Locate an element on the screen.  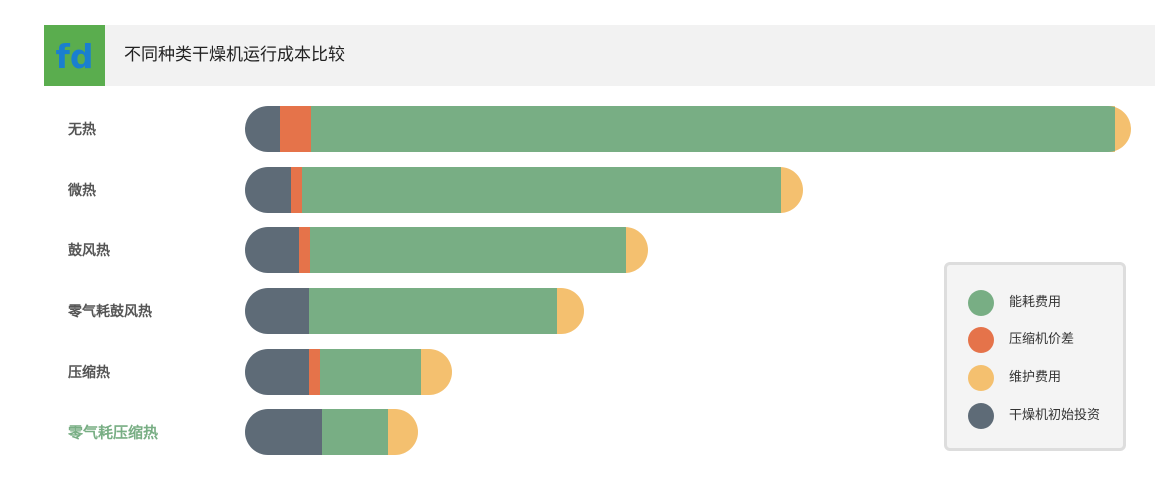
brand-logo: fd is located at coordinates (74, 55).